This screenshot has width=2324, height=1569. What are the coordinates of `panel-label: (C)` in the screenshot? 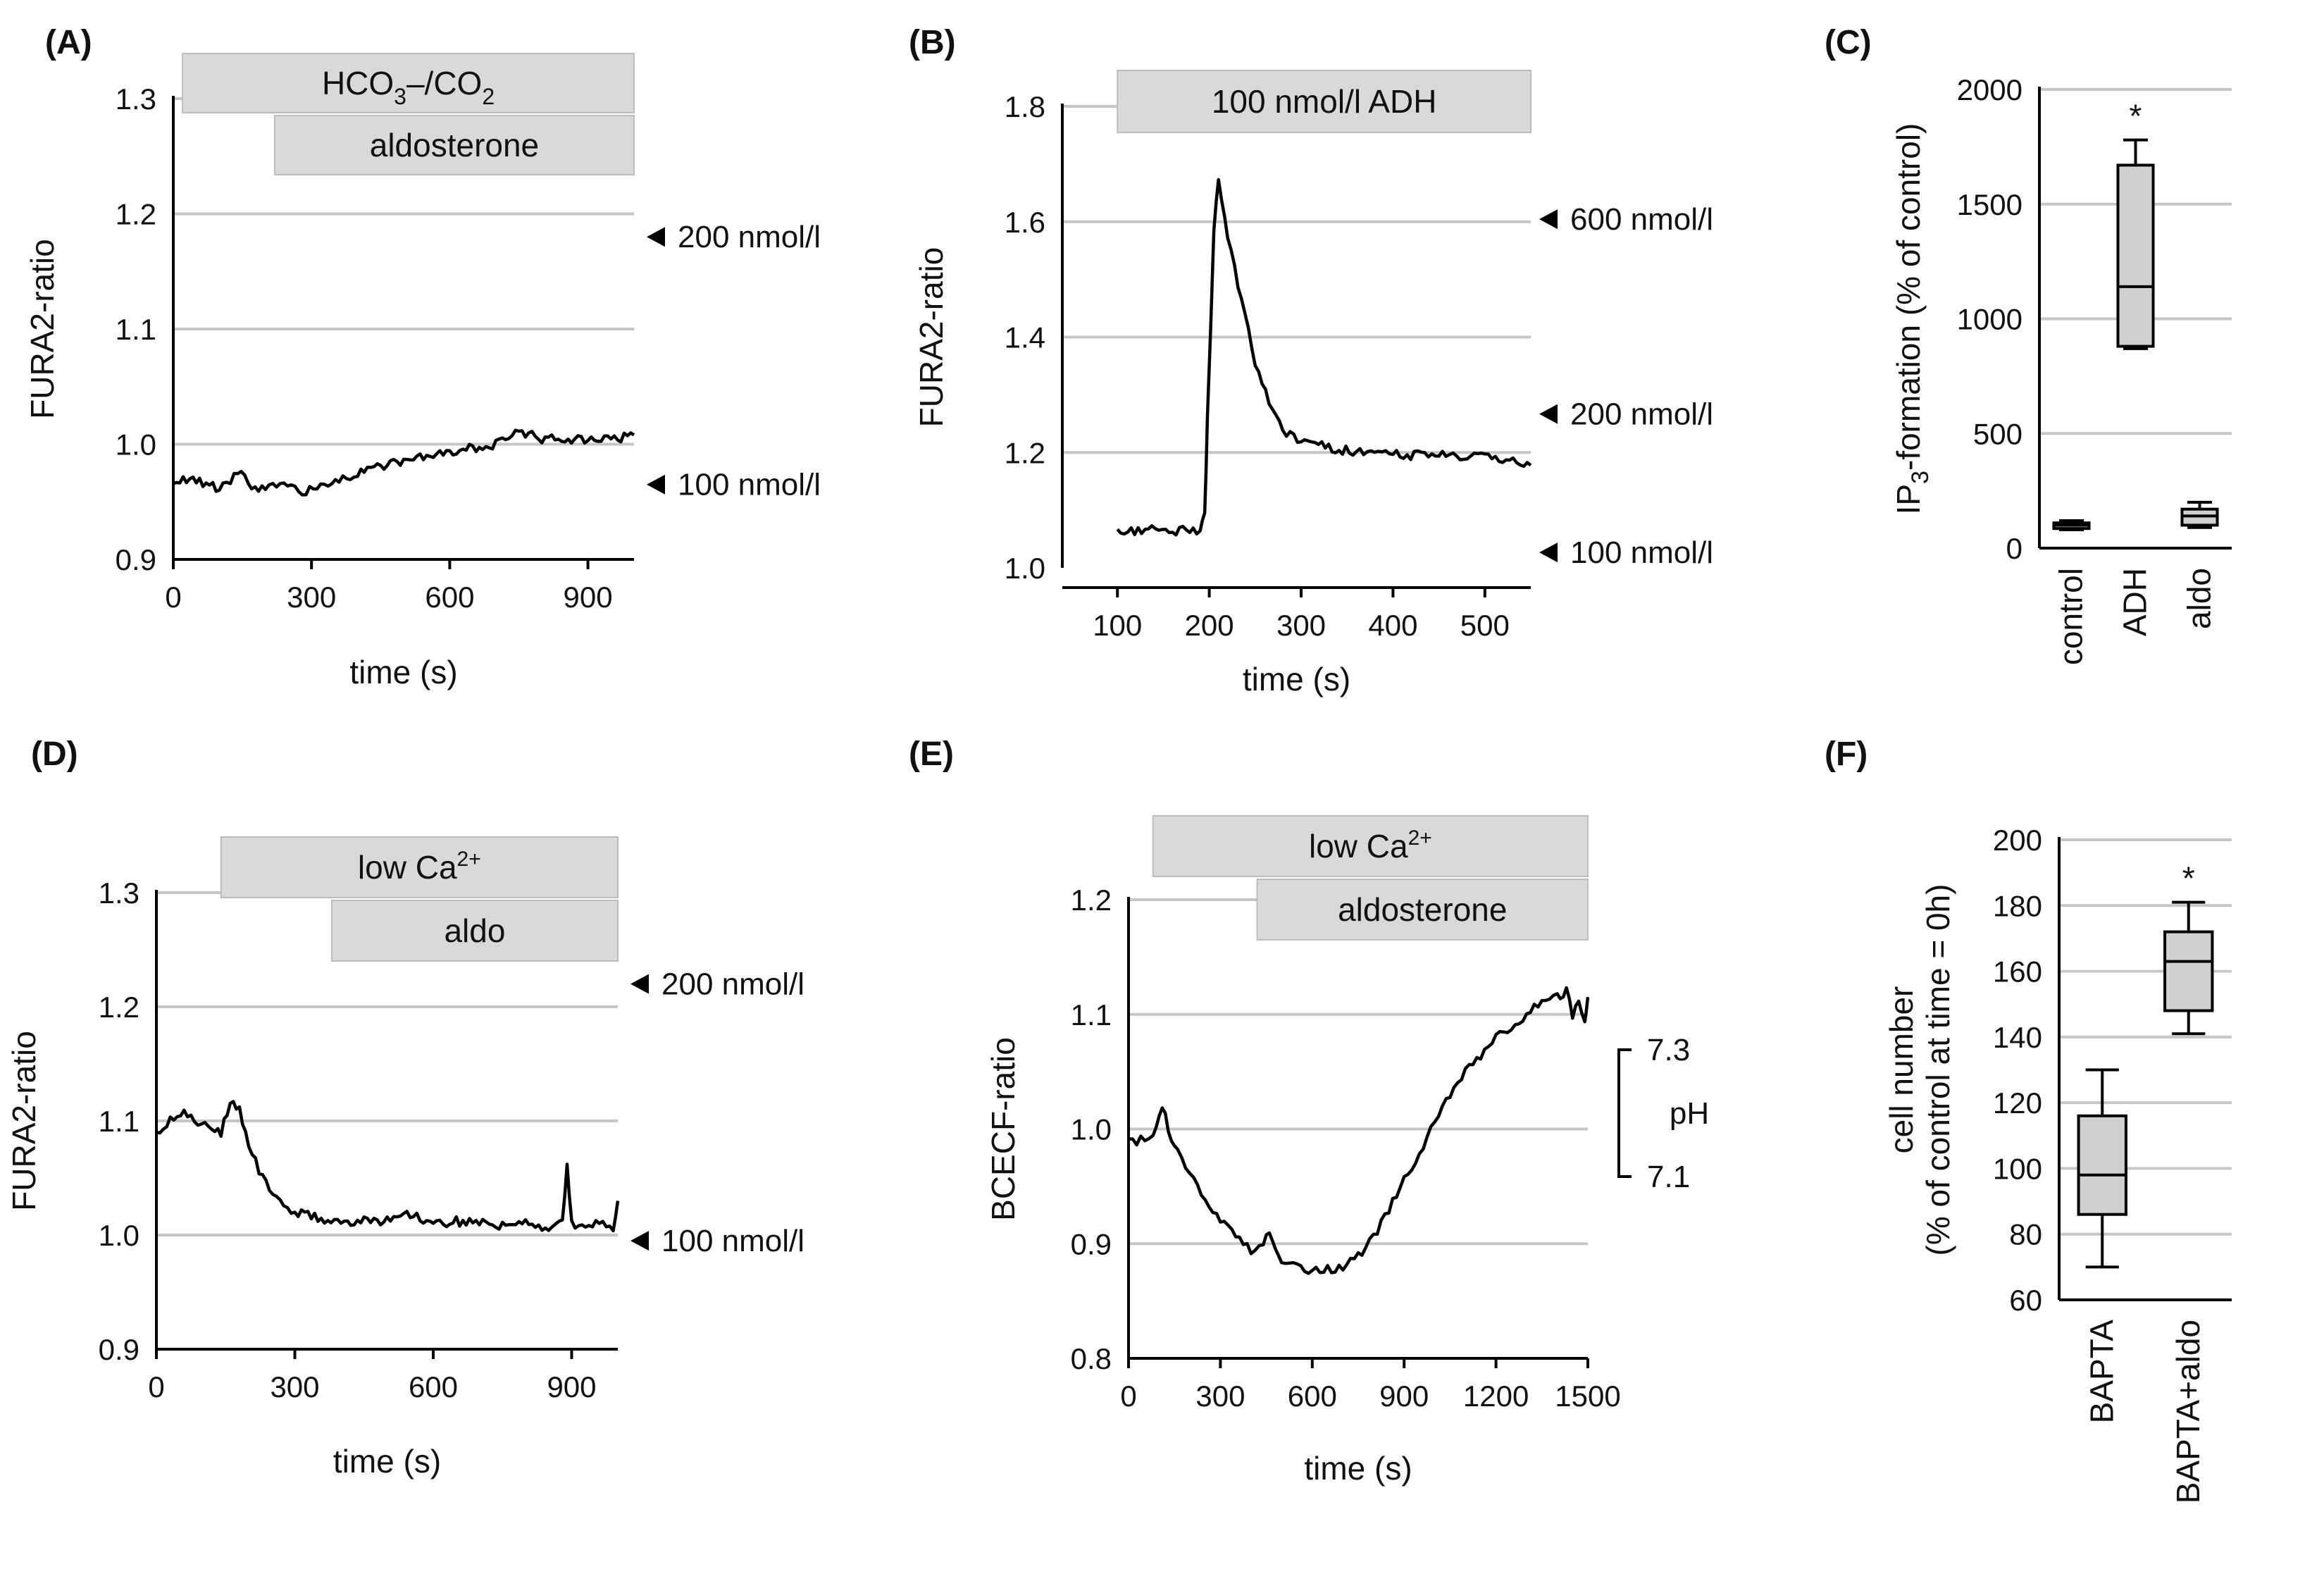 It's located at (1848, 42).